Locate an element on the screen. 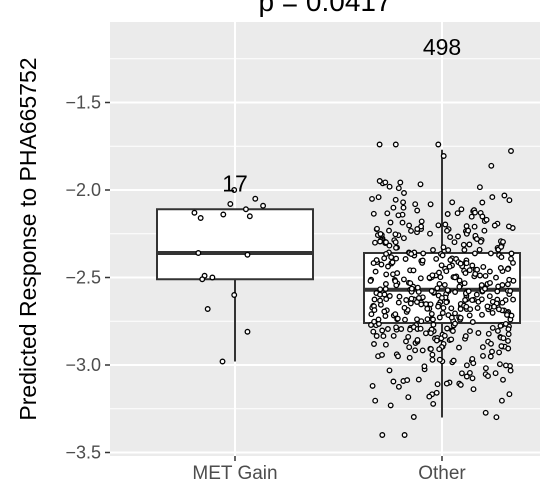 This screenshot has width=550, height=484. count-label: 17 is located at coordinates (235, 183).